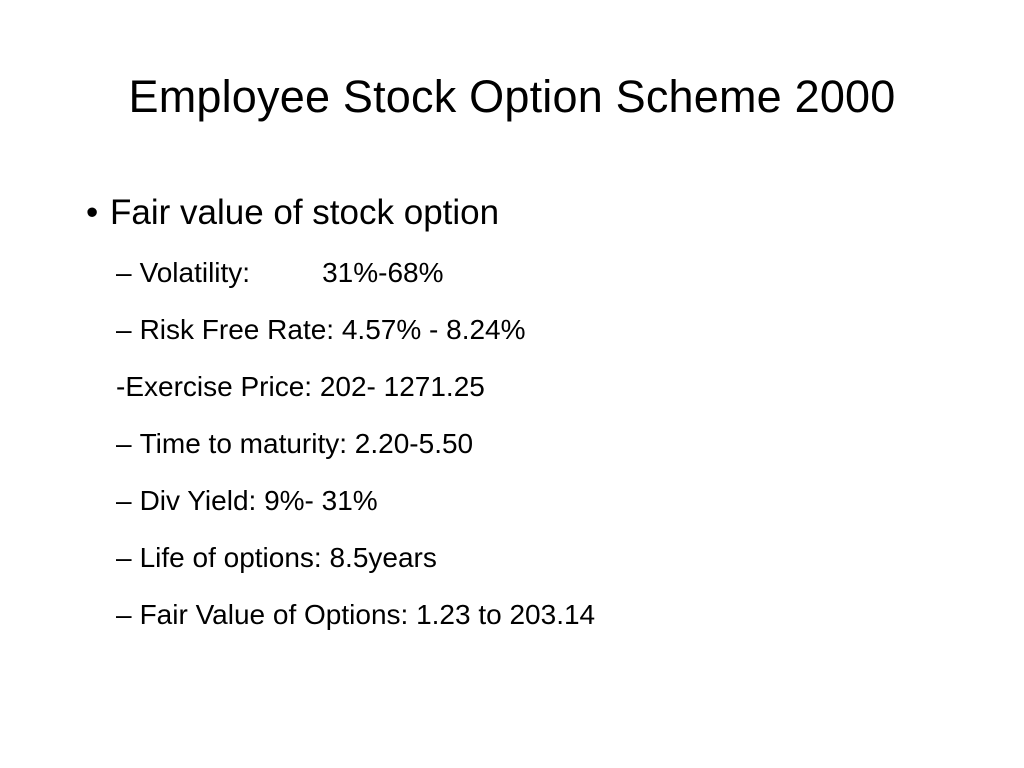  I want to click on sub-item-volatility: – Volatility: 31%-68%, so click(279, 273).